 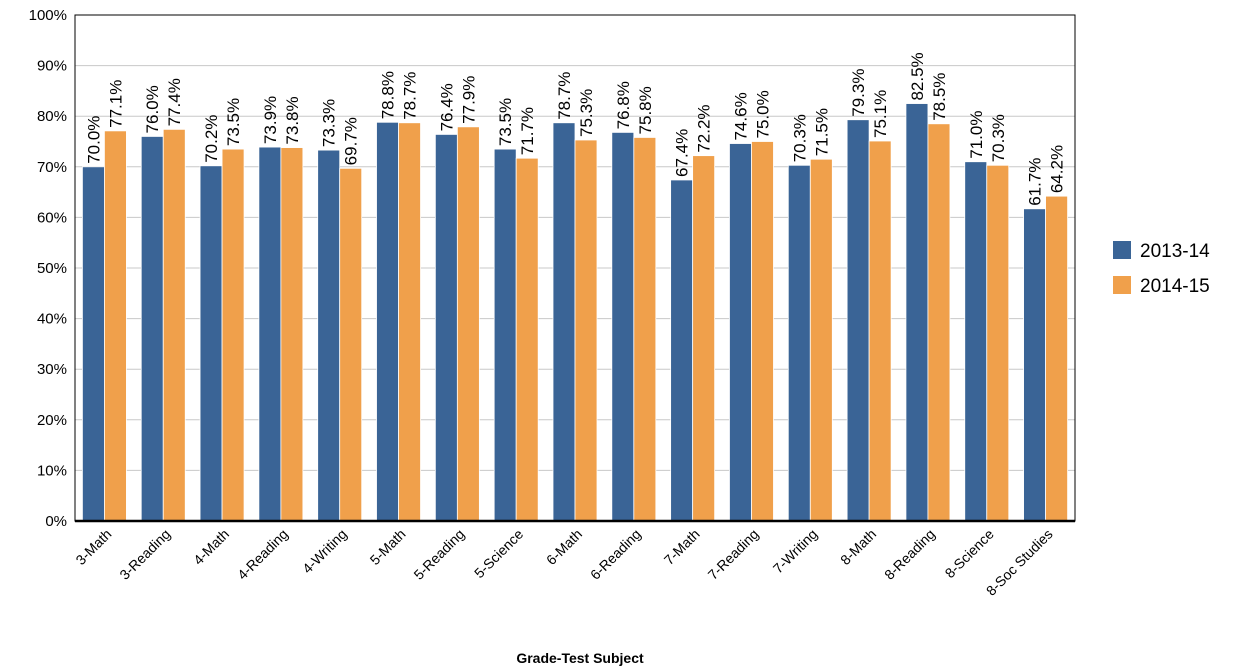 I want to click on data-label: 67.4%, so click(x=682, y=153).